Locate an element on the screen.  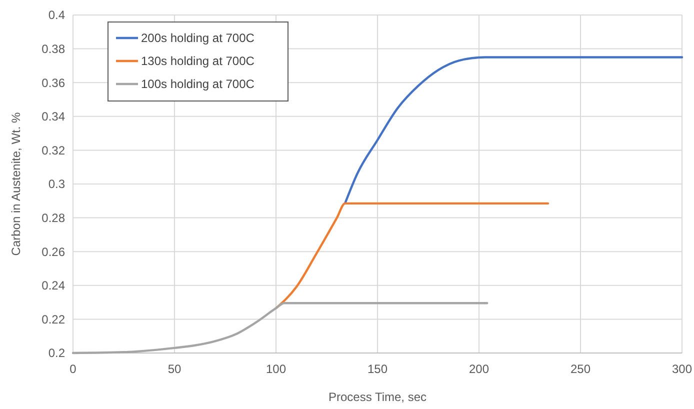
y-tick-label: 0.3 is located at coordinates (57, 184).